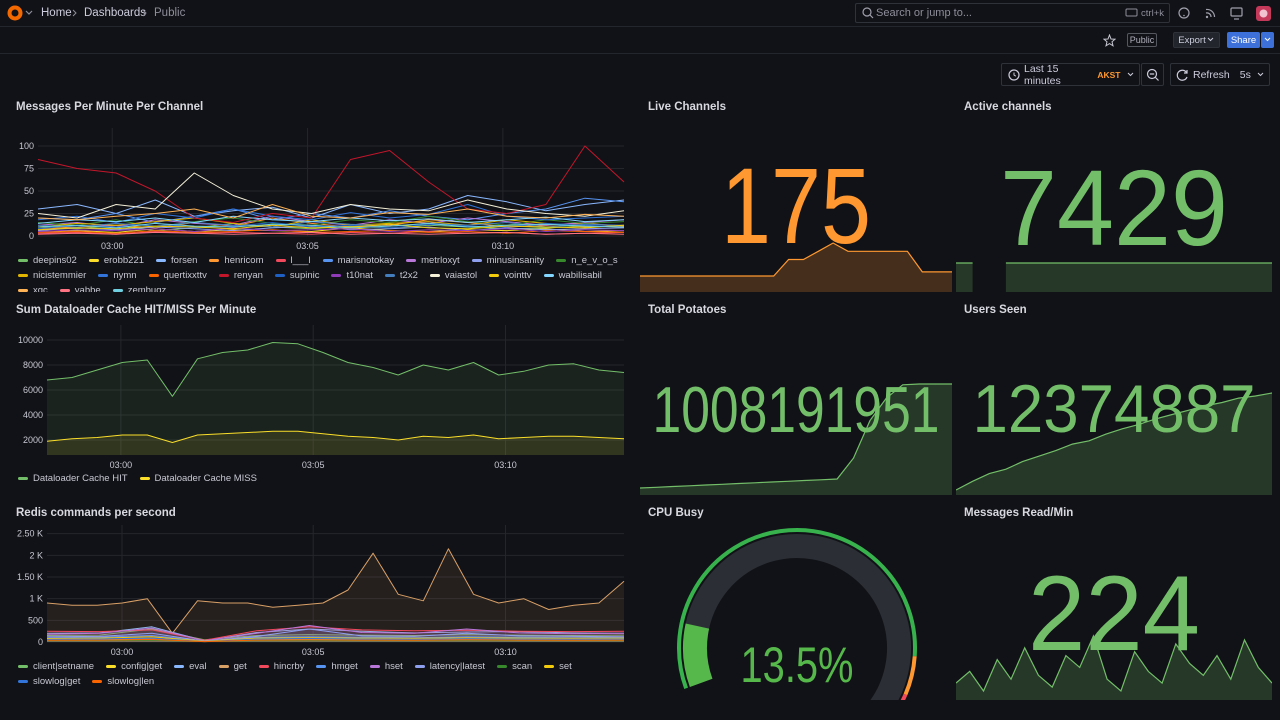 The image size is (1280, 720). Describe the element at coordinates (1182, 75) in the screenshot. I see `refresh-icon` at that location.